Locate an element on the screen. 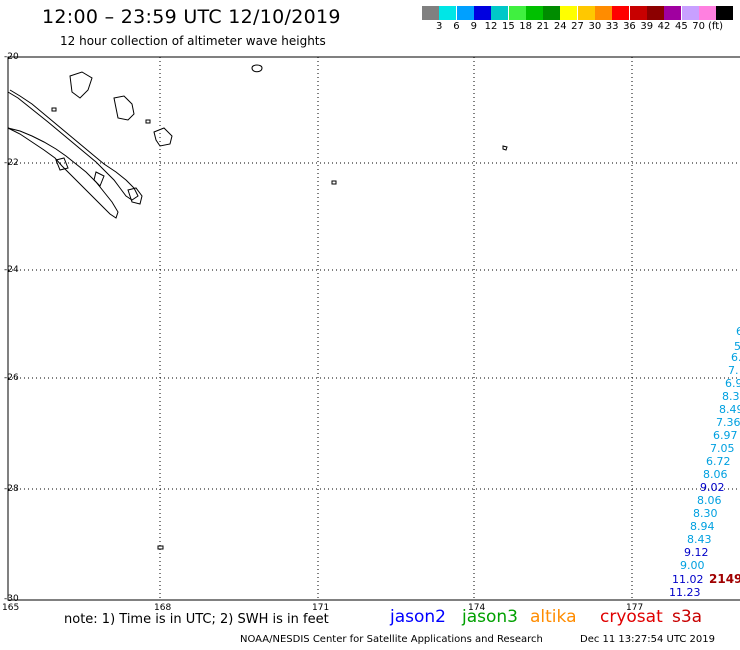 The image size is (740, 650). latitude-label: -30 is located at coordinates (11, 599).